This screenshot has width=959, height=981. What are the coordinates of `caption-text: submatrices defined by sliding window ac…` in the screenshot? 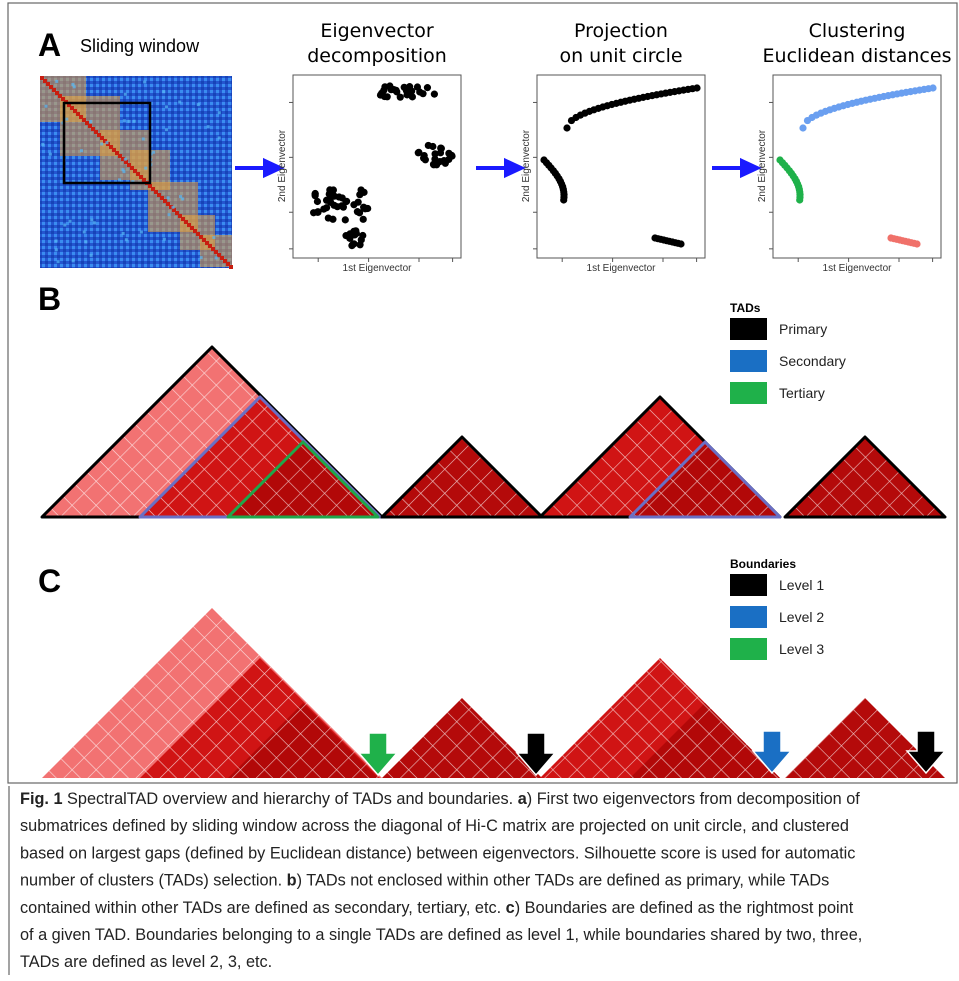 It's located at (434, 826).